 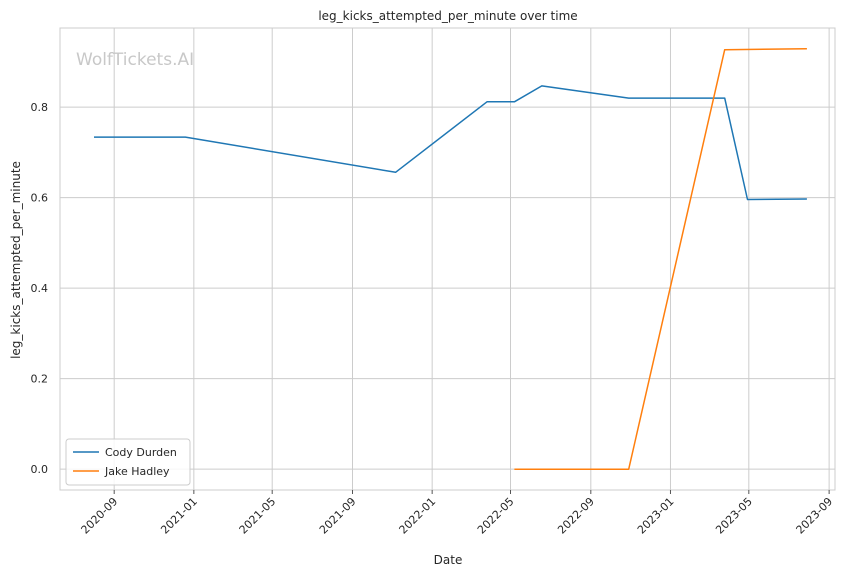 What do you see at coordinates (448, 560) in the screenshot?
I see `x-axis-title: Date` at bounding box center [448, 560].